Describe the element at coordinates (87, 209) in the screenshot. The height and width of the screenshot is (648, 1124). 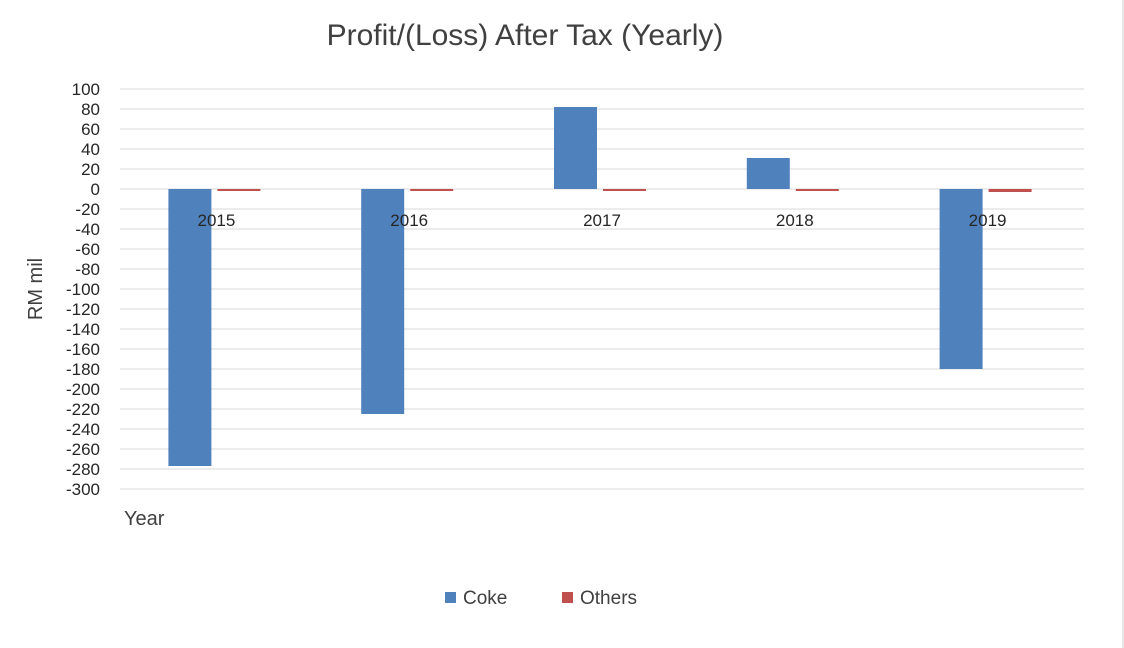
I see `y-tick-label: -20` at that location.